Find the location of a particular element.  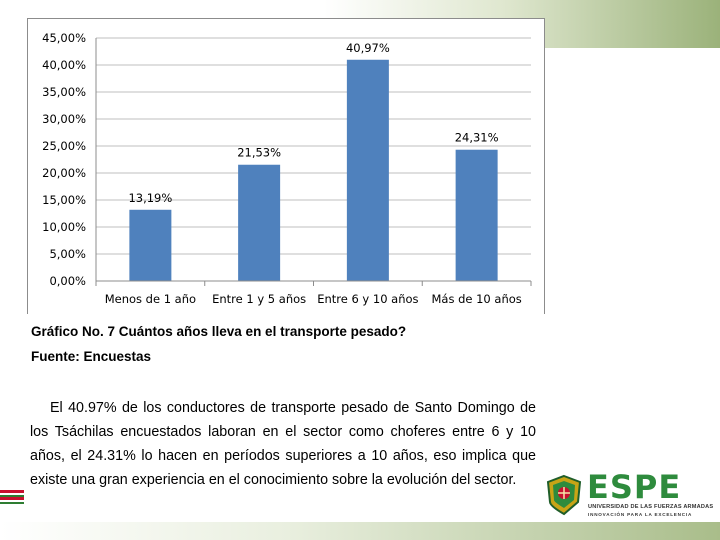

y-tick-label: 15,00% is located at coordinates (64, 200).